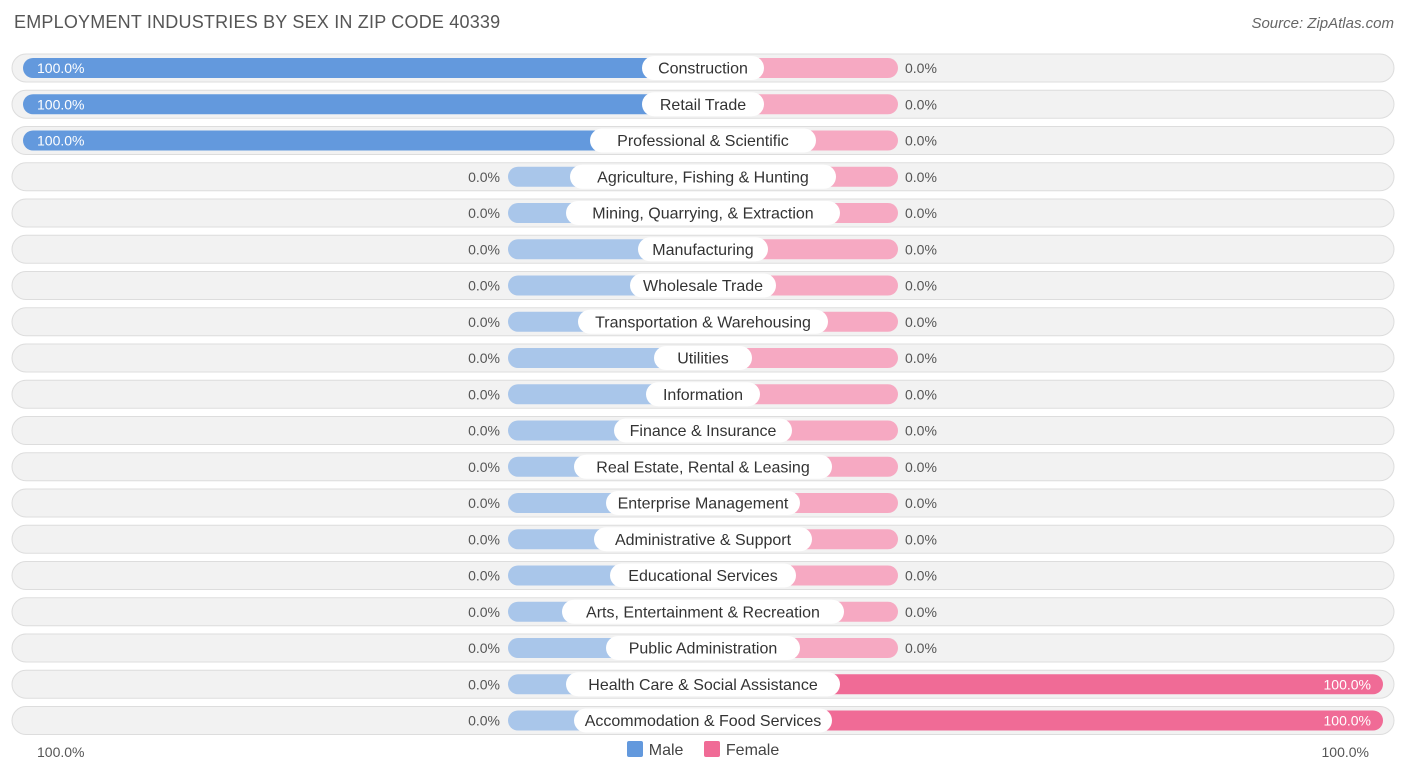  I want to click on category-label: Wholesale Trade, so click(703, 286).